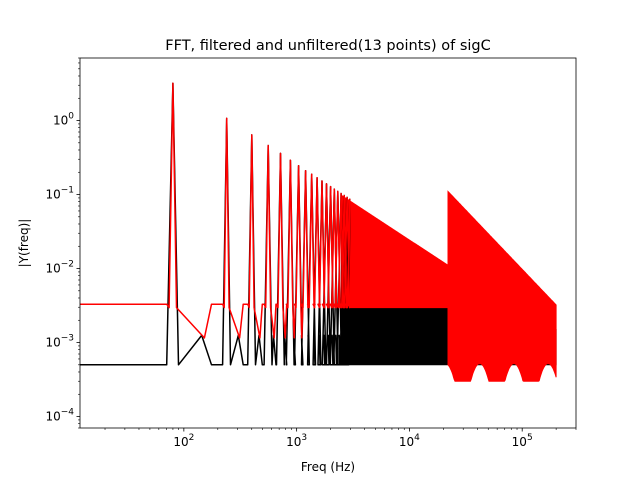  I want to click on x-tick-label-exp: 2, so click(192, 438).